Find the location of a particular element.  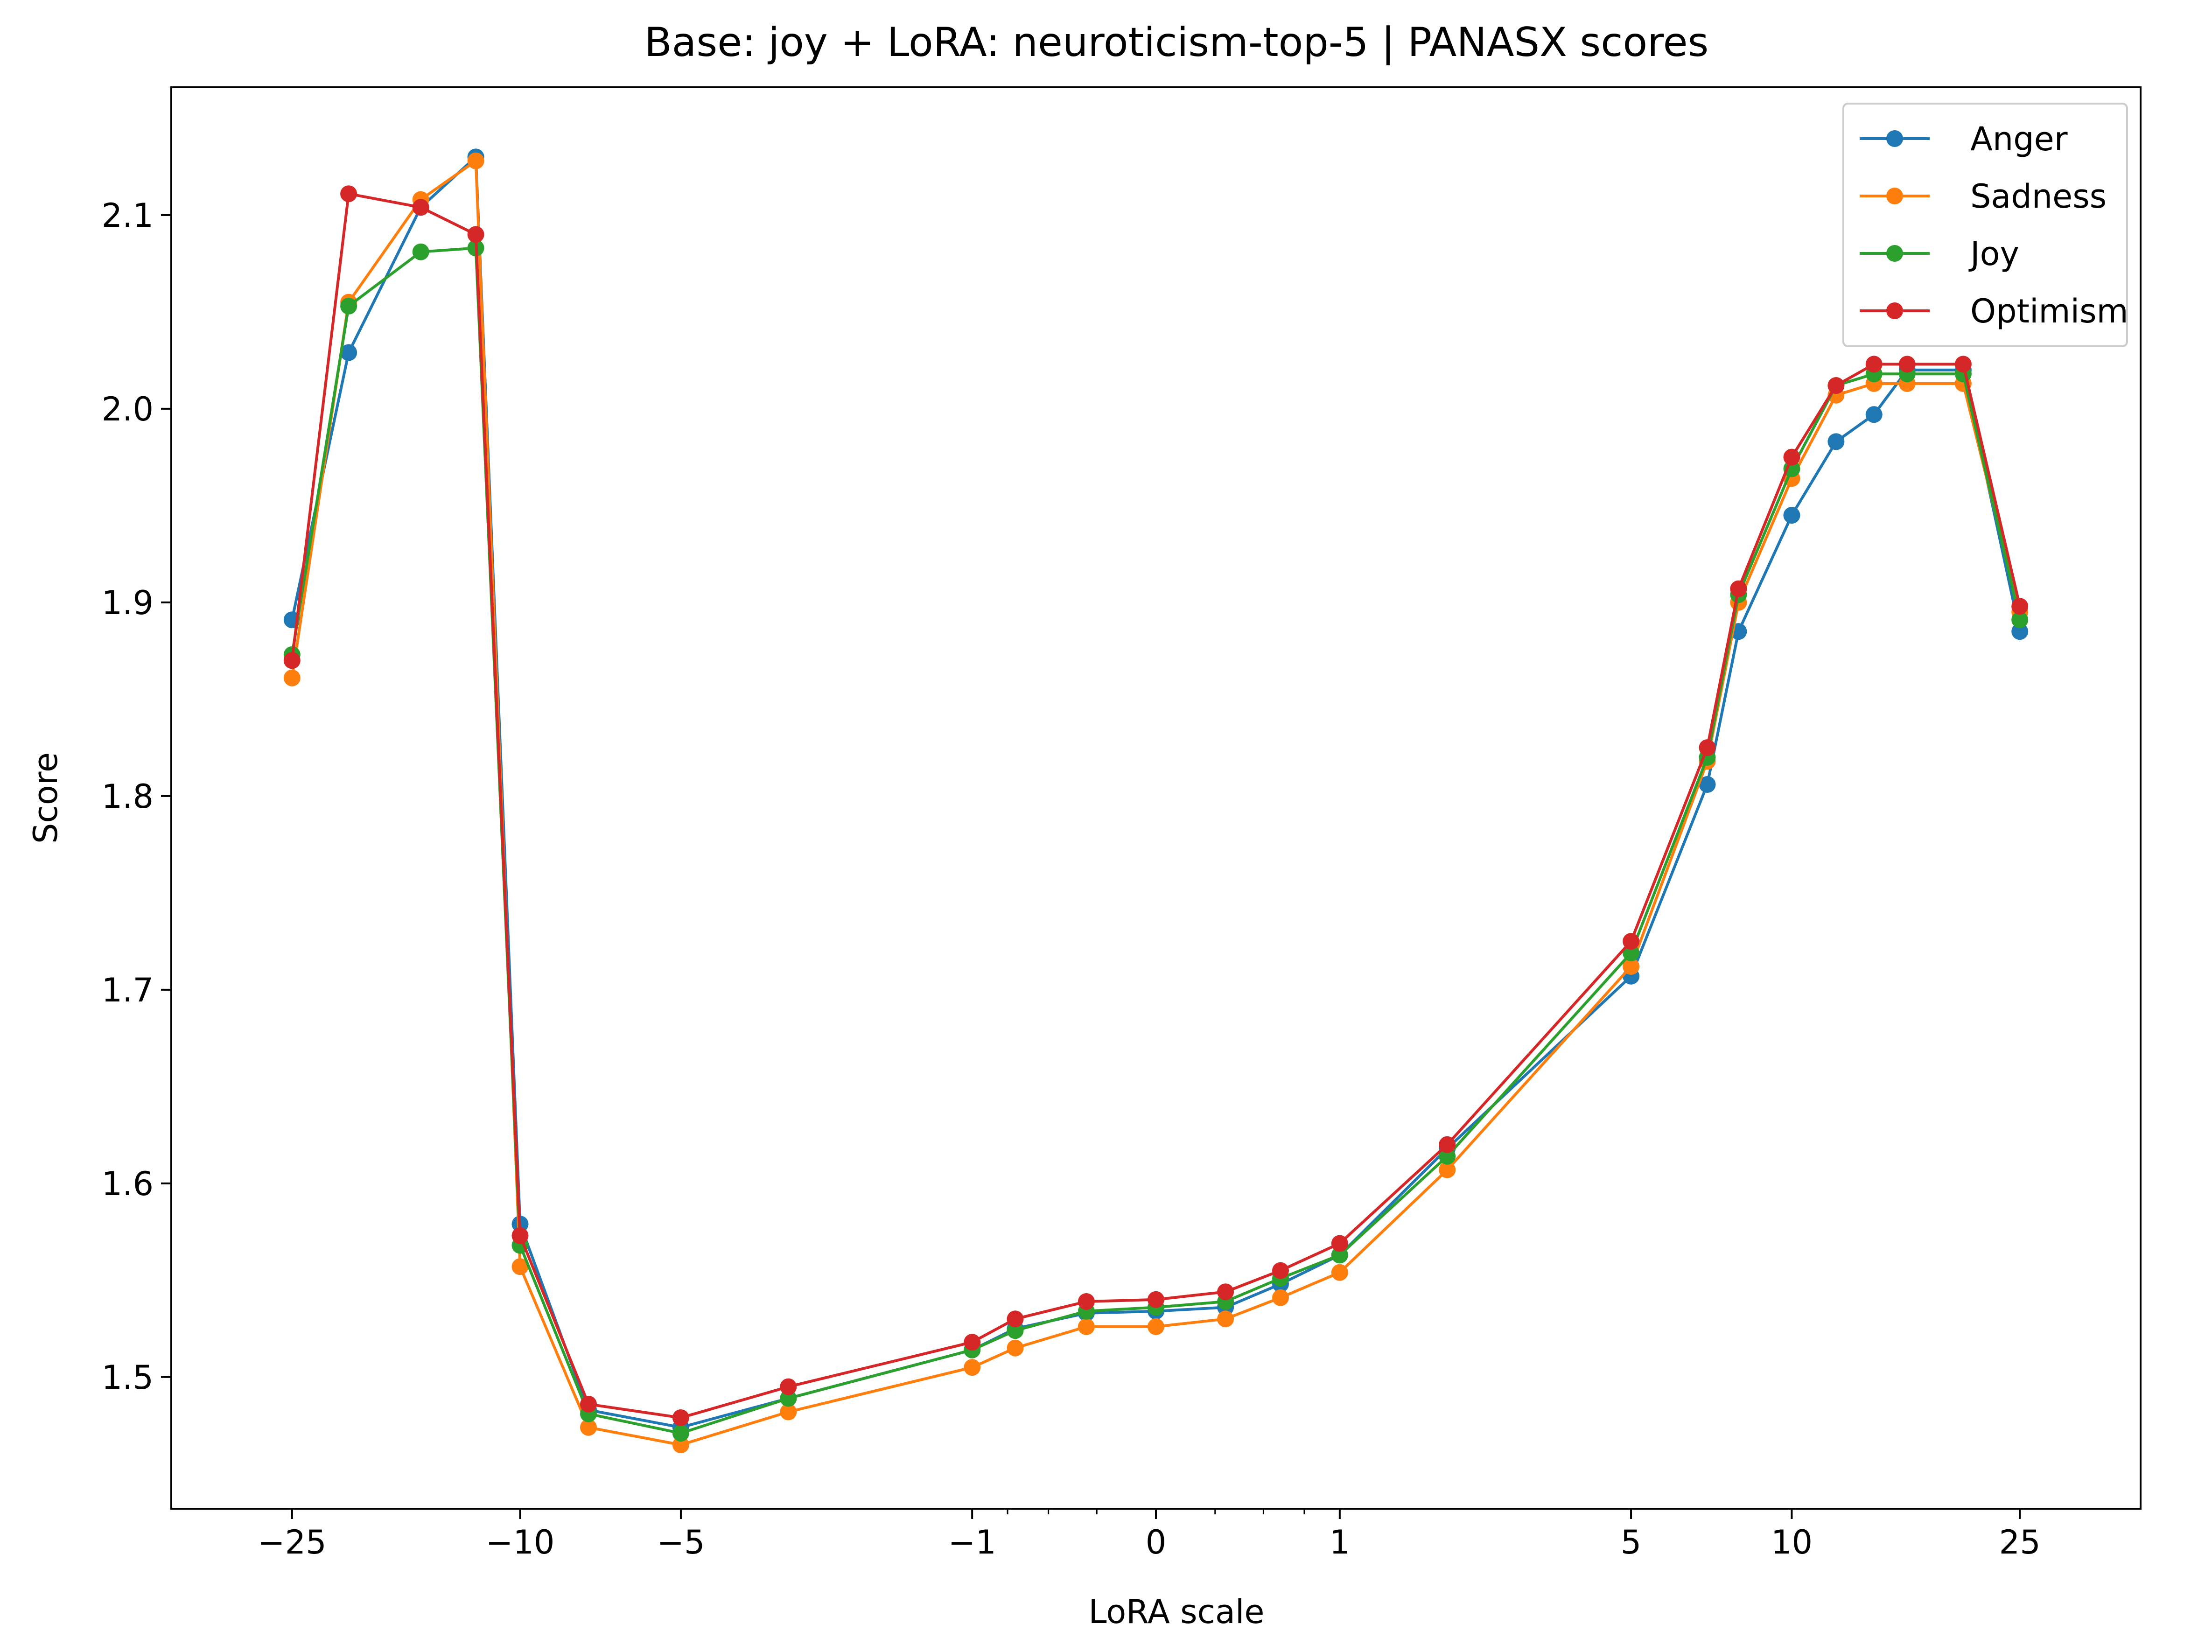

x-tick-label: 5 is located at coordinates (1631, 1542).